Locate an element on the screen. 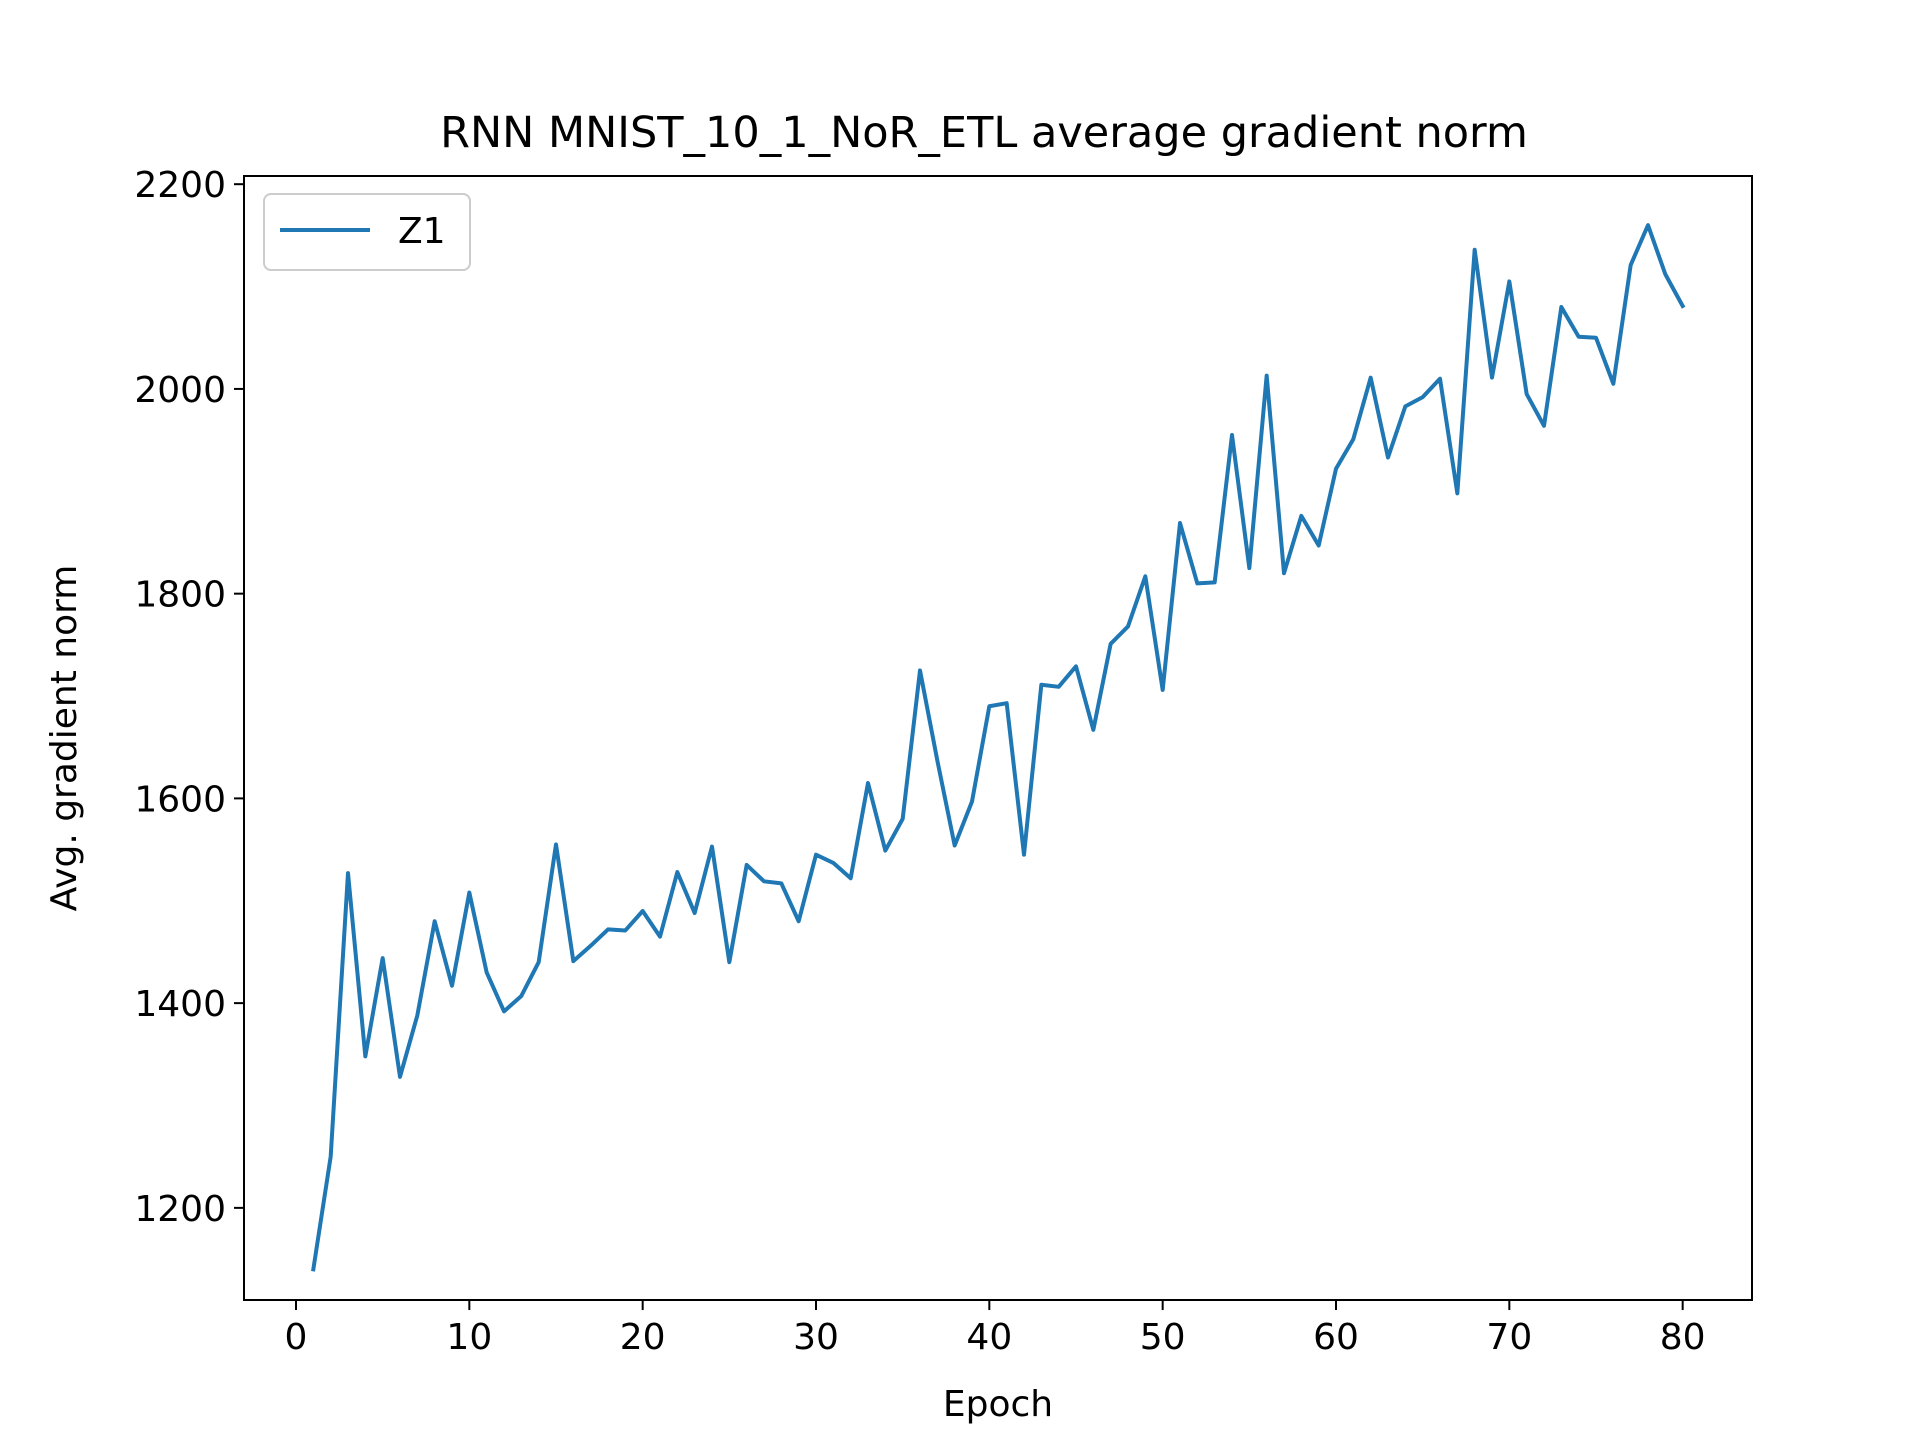 The image size is (1920, 1444). x-tick-label: 30 is located at coordinates (816, 1337).